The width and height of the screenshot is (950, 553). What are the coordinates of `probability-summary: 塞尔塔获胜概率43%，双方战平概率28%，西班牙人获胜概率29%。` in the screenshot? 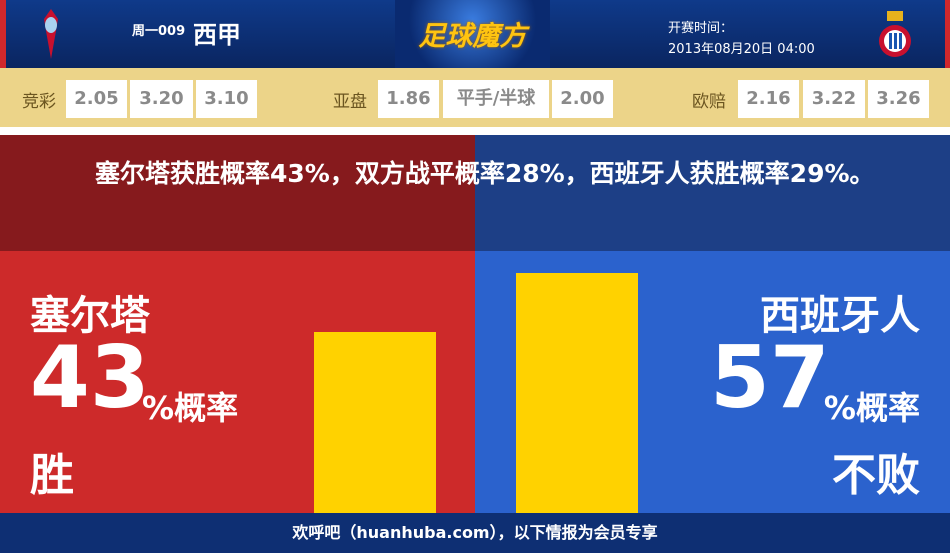 It's located at (485, 173).